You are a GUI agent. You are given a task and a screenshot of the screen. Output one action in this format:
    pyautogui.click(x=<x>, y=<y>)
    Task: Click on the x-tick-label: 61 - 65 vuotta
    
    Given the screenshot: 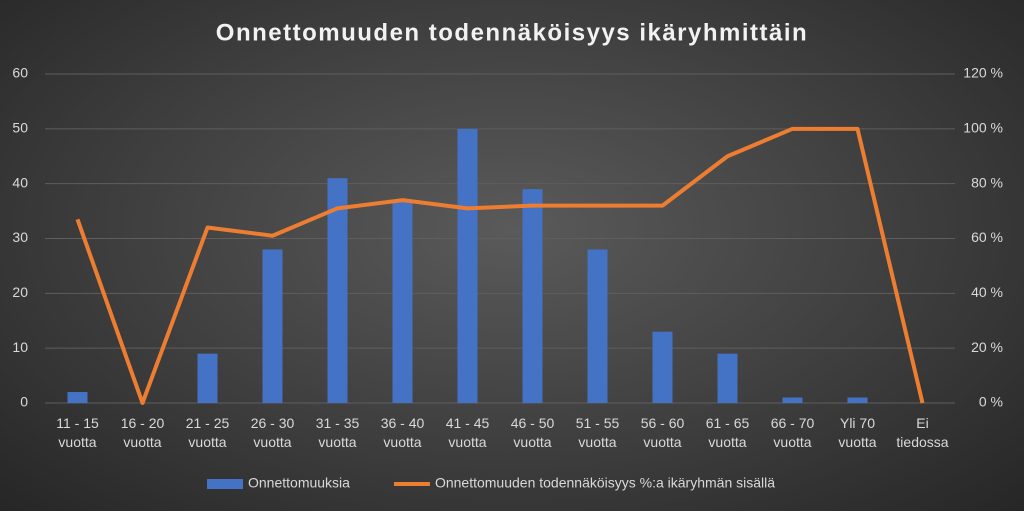 What is the action you would take?
    pyautogui.click(x=727, y=432)
    